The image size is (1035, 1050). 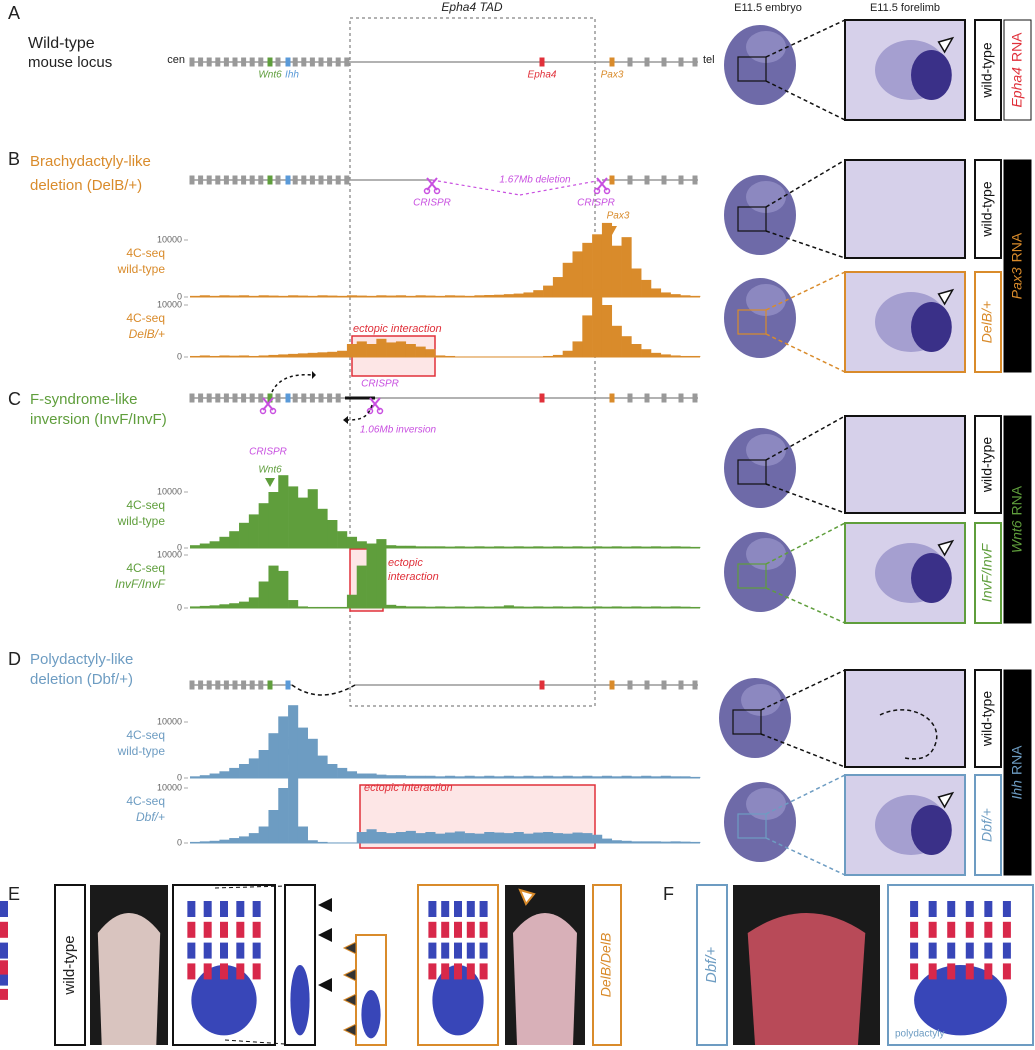 I want to click on crispr-label: CRISPR, so click(x=268, y=452).